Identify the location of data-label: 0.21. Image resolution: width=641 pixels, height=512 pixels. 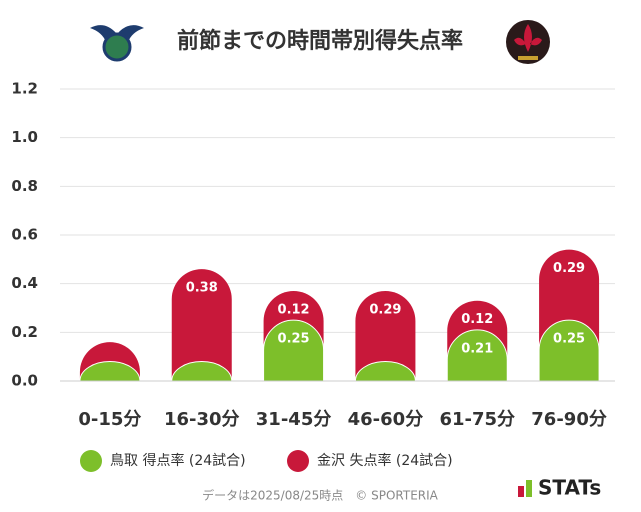
(477, 348).